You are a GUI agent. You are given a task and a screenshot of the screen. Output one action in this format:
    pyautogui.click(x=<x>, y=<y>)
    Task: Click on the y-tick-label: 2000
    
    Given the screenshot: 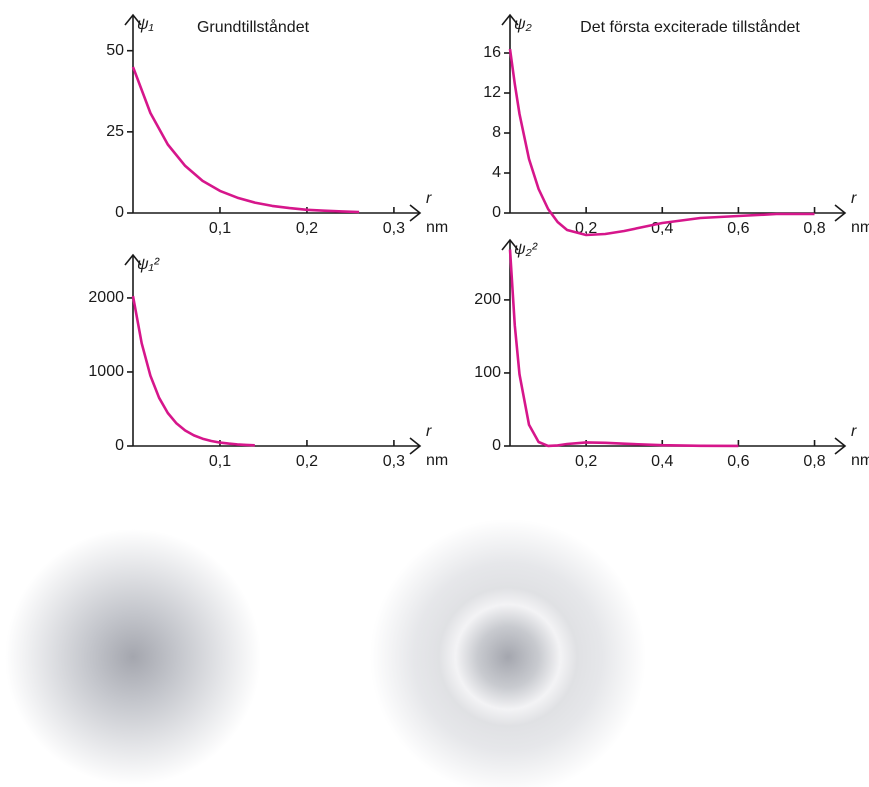 What is the action you would take?
    pyautogui.click(x=106, y=297)
    